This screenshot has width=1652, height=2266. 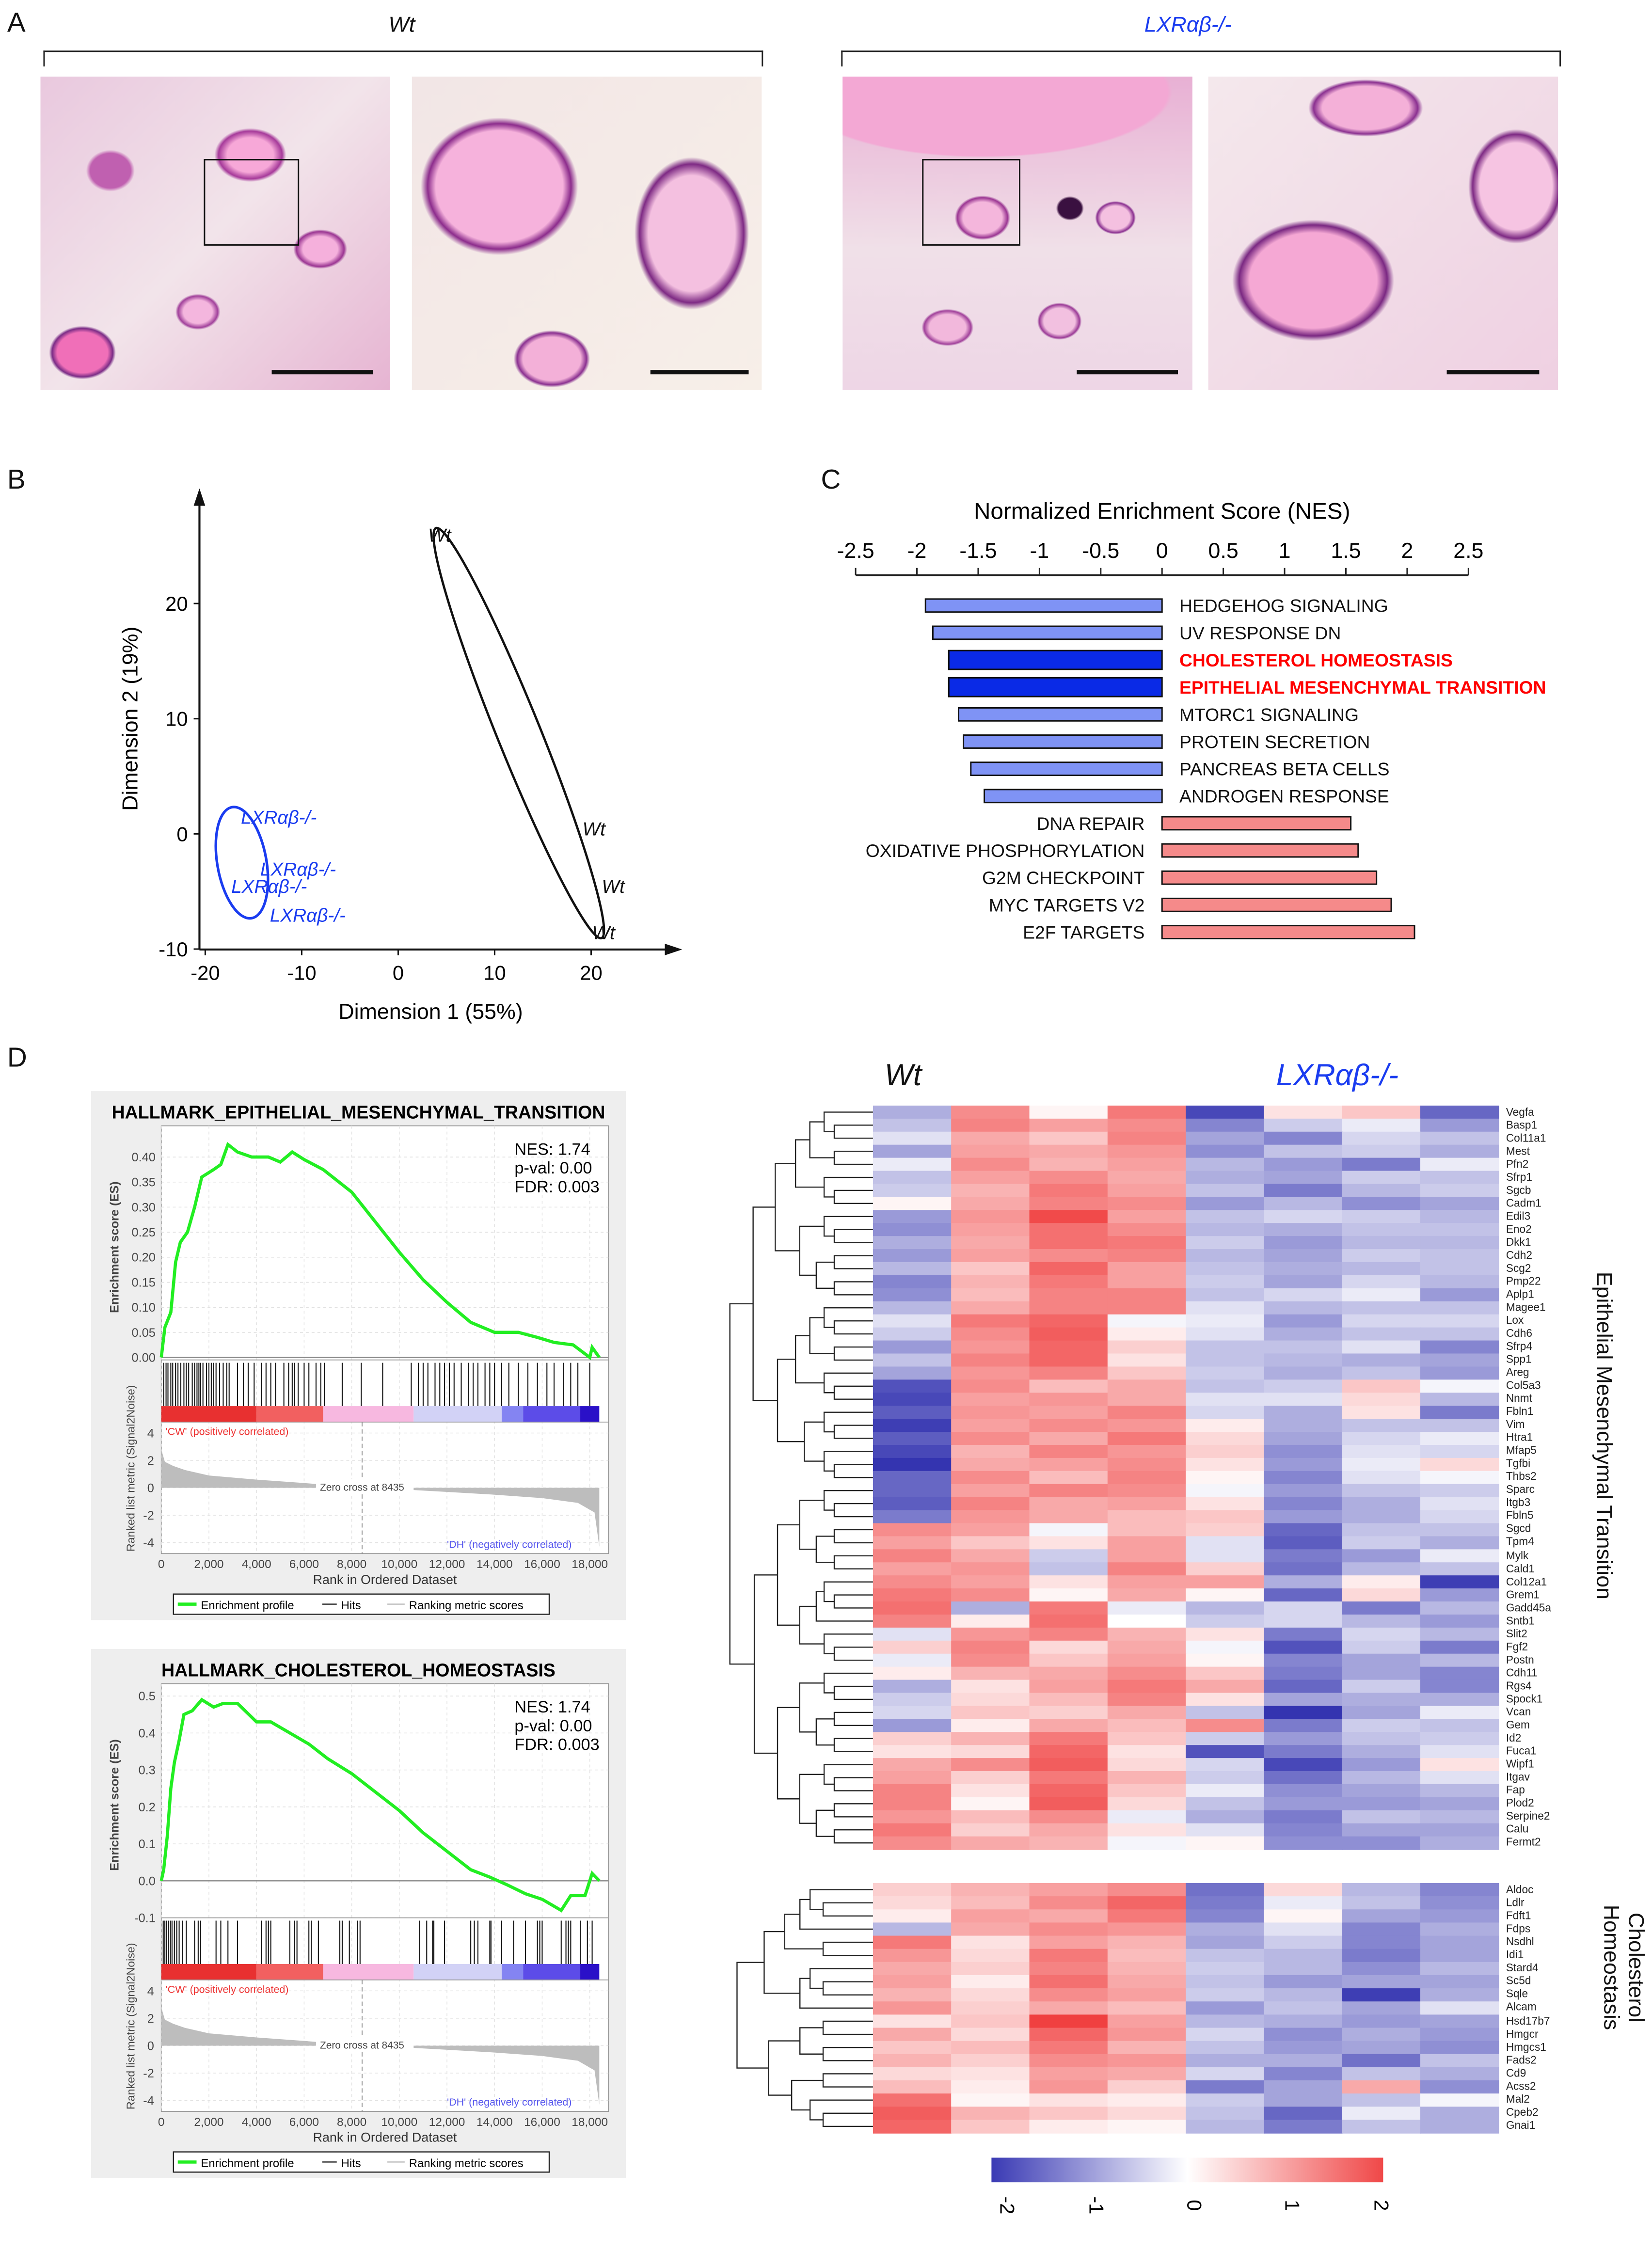 What do you see at coordinates (298, 869) in the screenshot?
I see `data-point-label-lxr: LXRαβ-/-` at bounding box center [298, 869].